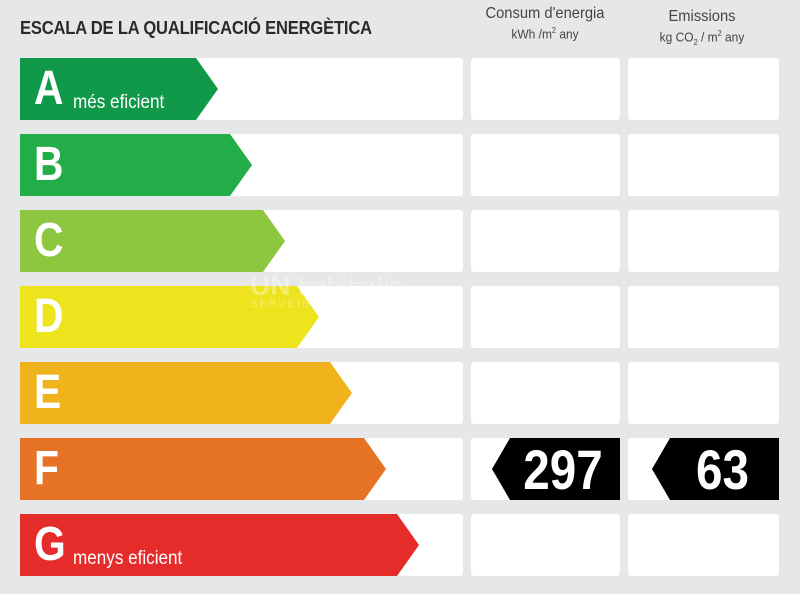 This screenshot has height=594, width=800. What do you see at coordinates (400, 241) in the screenshot?
I see `rating-row-c: C` at bounding box center [400, 241].